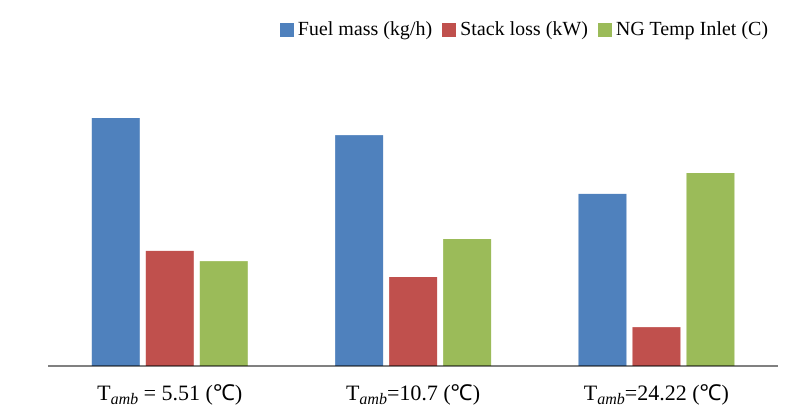 This screenshot has height=414, width=786. Describe the element at coordinates (656, 394) in the screenshot. I see `x-tick-label: T$_{amb}$=24.22 (℃)` at that location.